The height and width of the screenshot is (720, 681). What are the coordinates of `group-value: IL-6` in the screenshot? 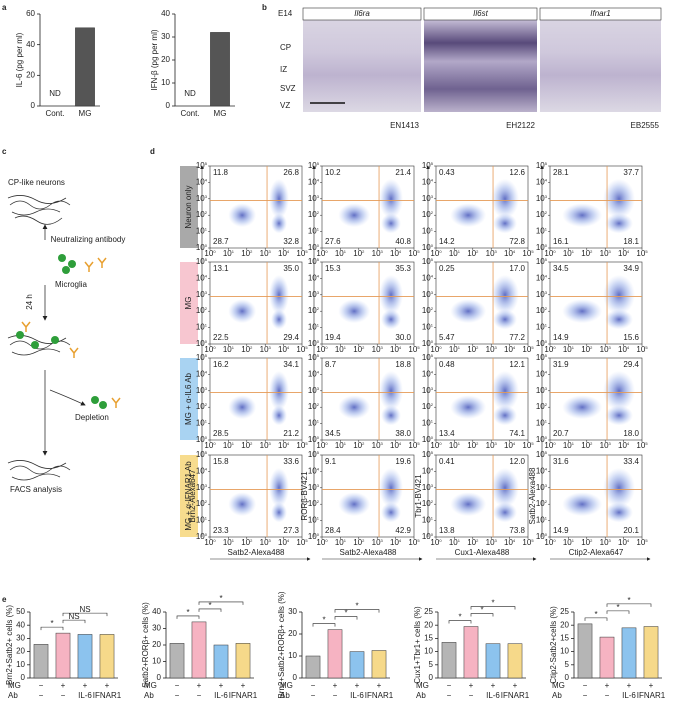 It's located at (357, 695).